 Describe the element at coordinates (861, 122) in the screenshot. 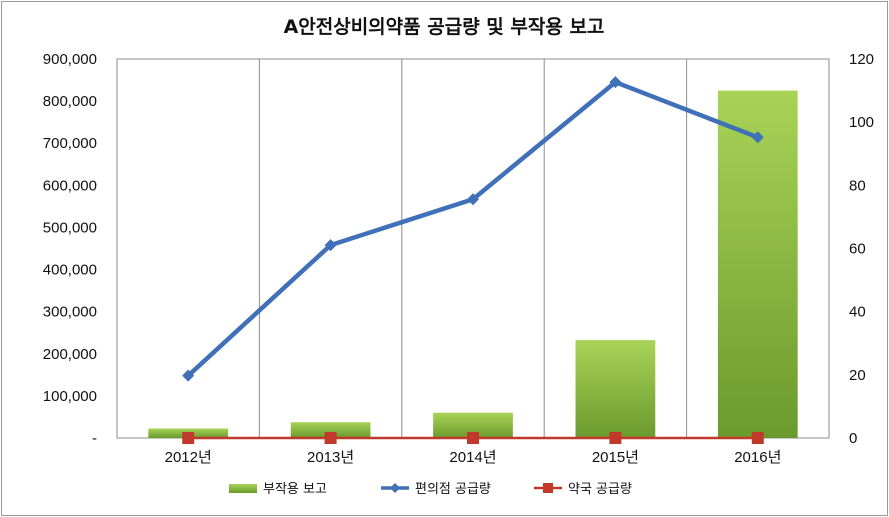

I see `right-axis-tick-label: 100` at that location.